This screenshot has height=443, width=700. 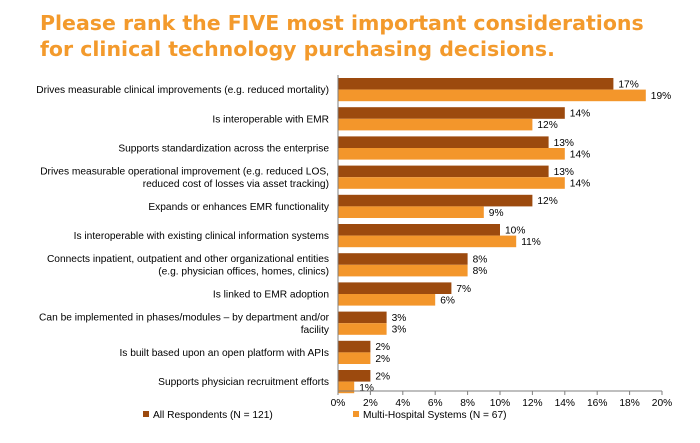 What do you see at coordinates (382, 376) in the screenshot?
I see `value-label-0-10: 2%` at bounding box center [382, 376].